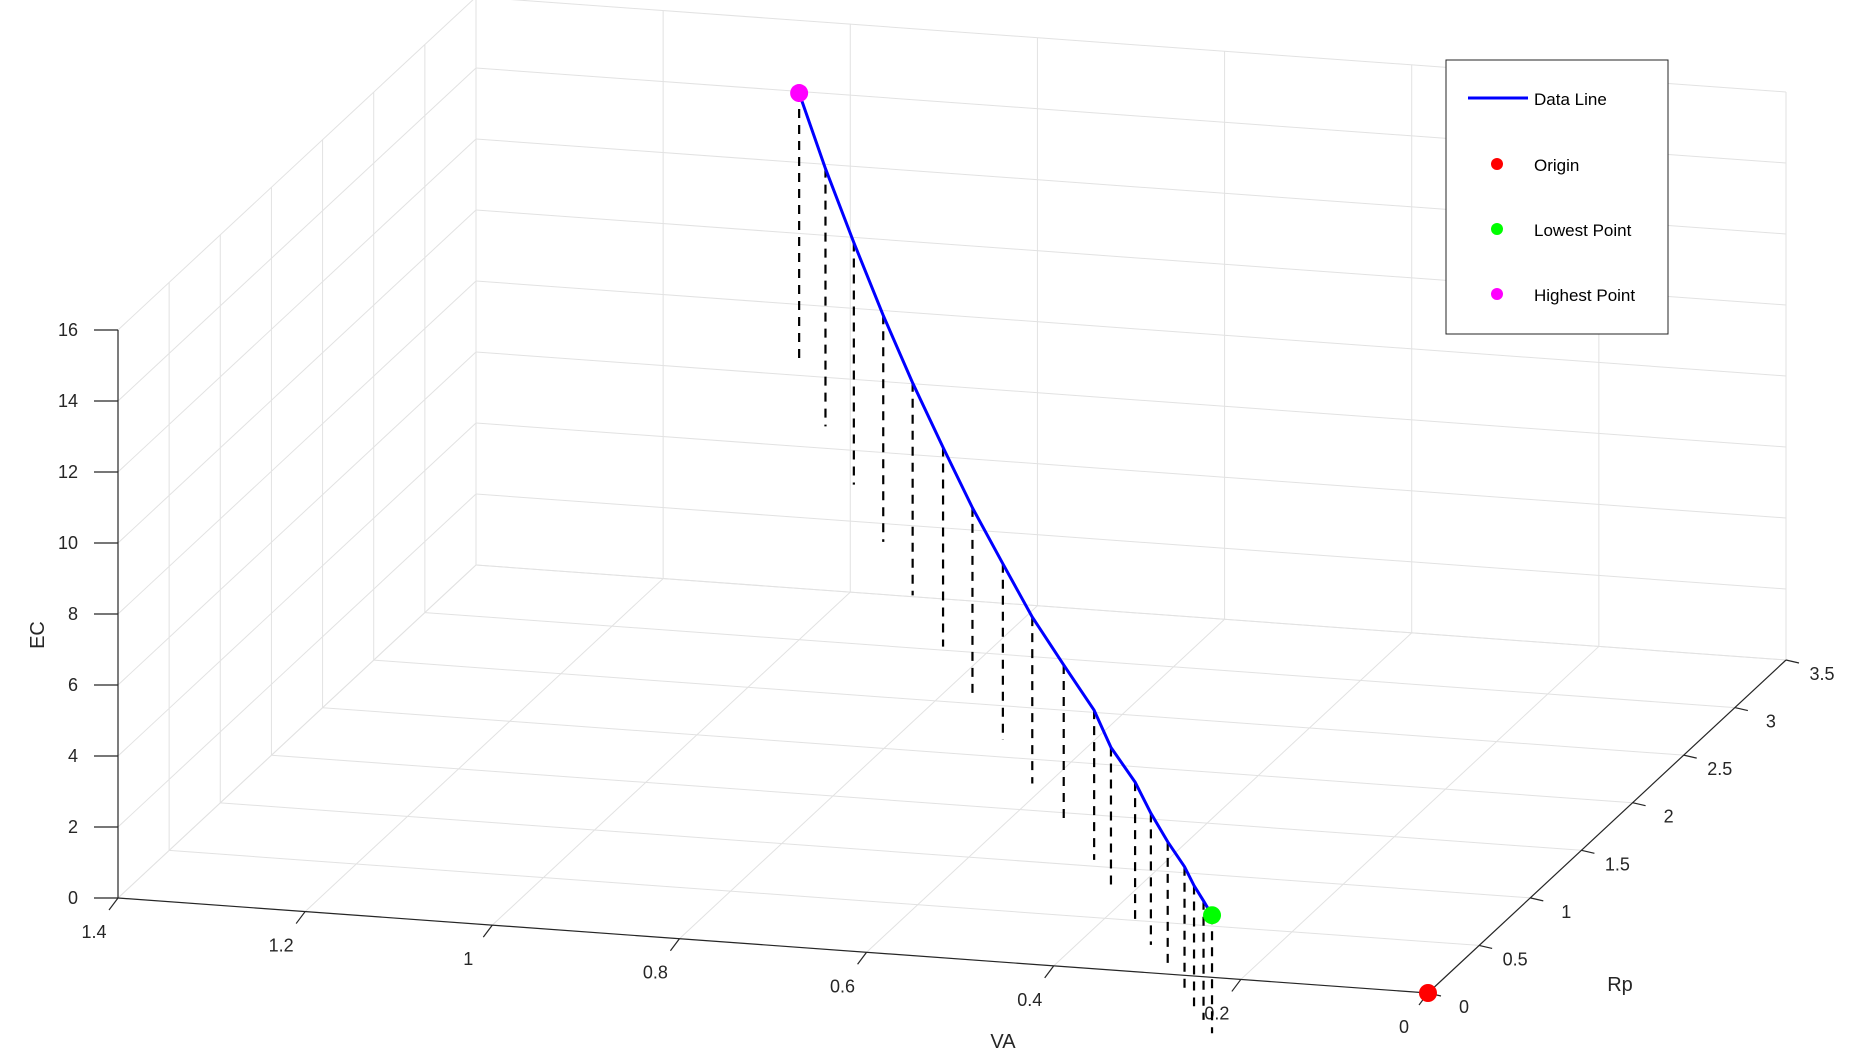  I want to click on legend-highest-label: Highest Point, so click(1584, 295).